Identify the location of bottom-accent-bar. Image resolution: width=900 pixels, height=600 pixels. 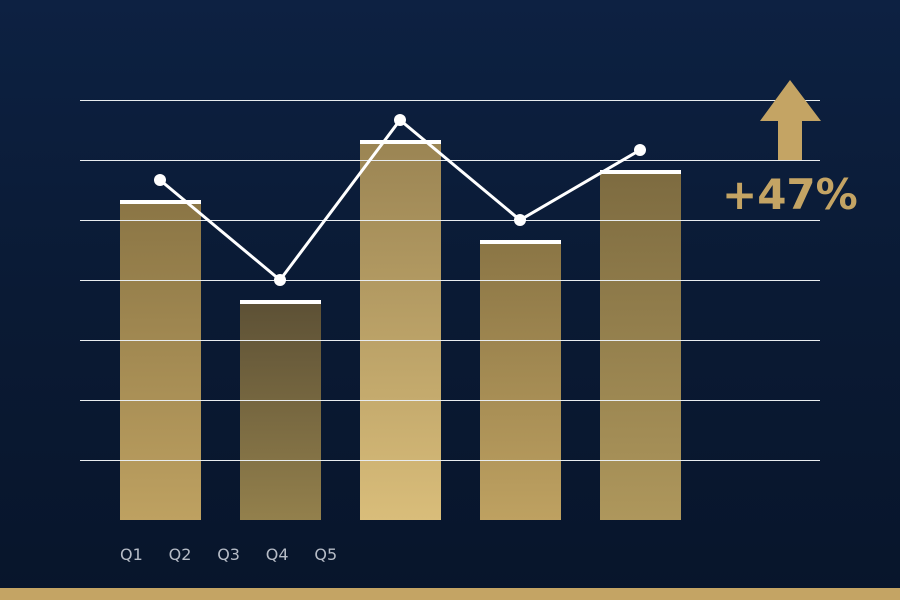
(450, 594).